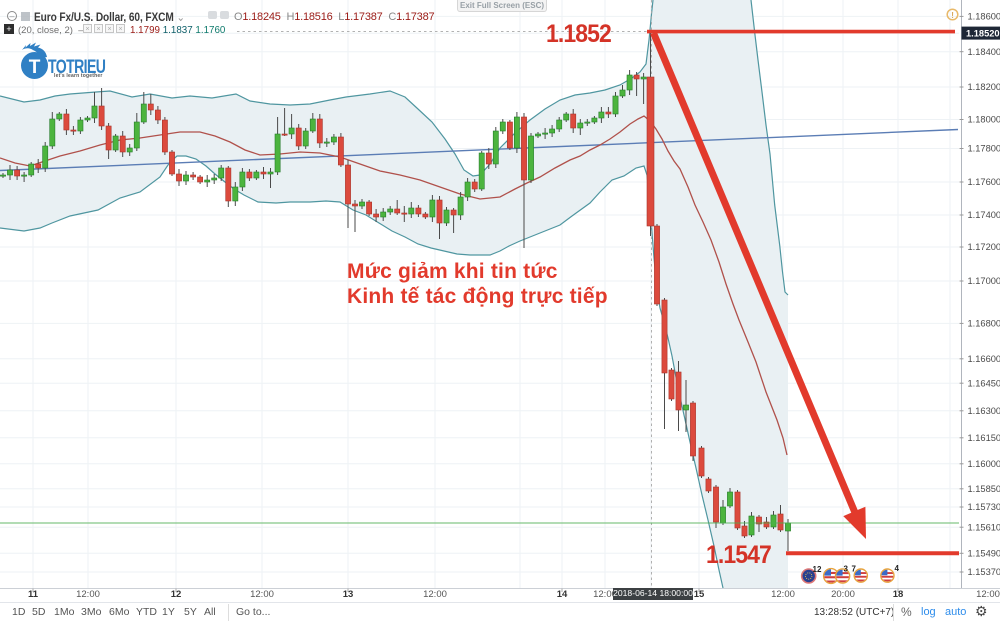 This screenshot has height=625, width=1000. Describe the element at coordinates (984, 359) in the screenshot. I see `svg-text: 1.16600` at that location.